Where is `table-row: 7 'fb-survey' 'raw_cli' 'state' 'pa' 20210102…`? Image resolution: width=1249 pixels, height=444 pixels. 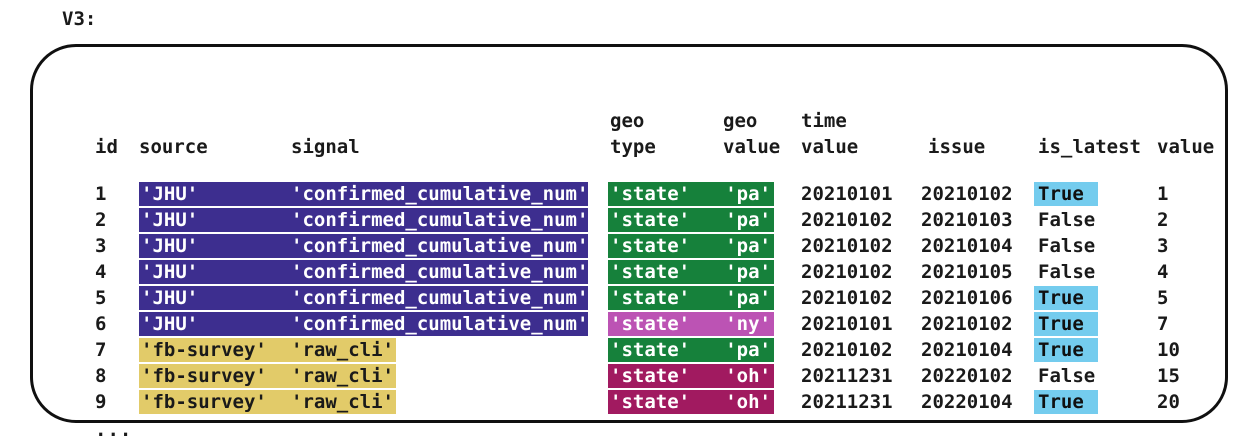
table-row: 7 'fb-survey' 'raw_cli' 'state' 'pa' 20210102… is located at coordinates (641, 350).